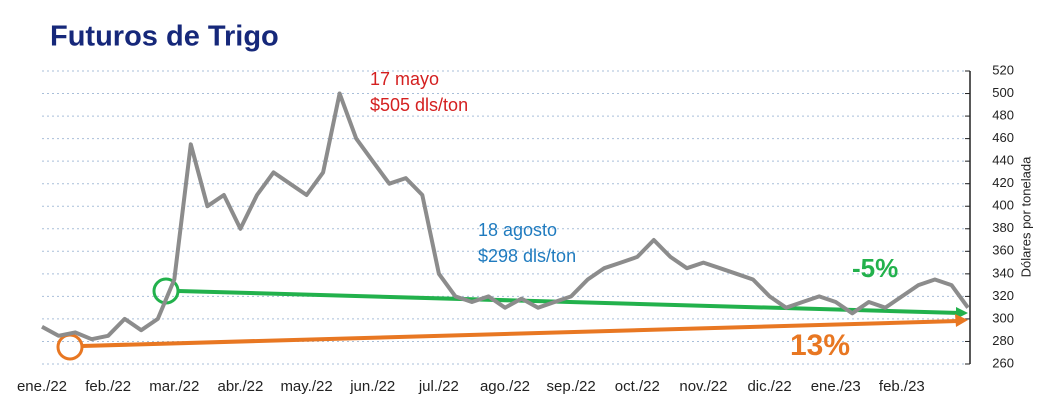 Image resolution: width=1037 pixels, height=417 pixels. I want to click on marker-circle, so click(70, 347).